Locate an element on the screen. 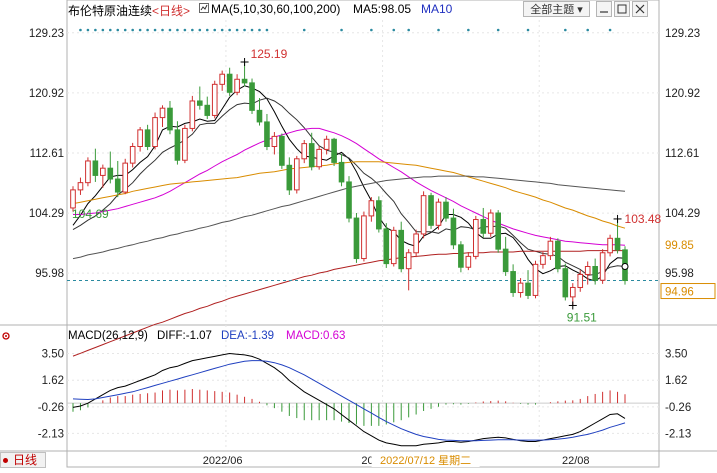 The image size is (717, 473). close-button is located at coordinates (640, 9).